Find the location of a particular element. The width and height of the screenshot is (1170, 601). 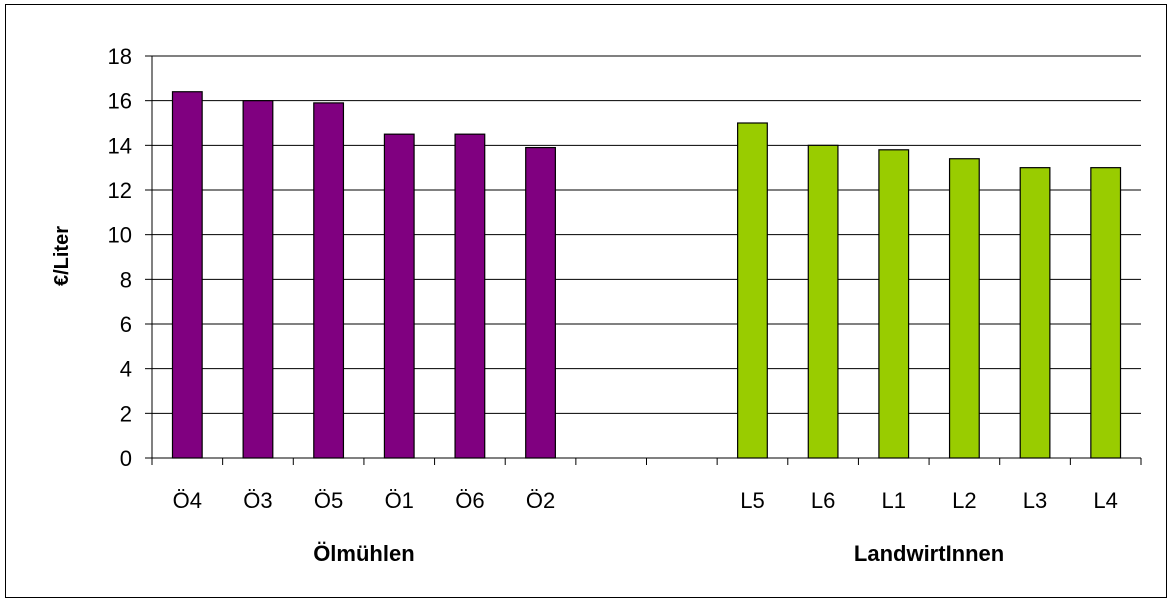

x-tick-label: Ö6 is located at coordinates (469, 500).